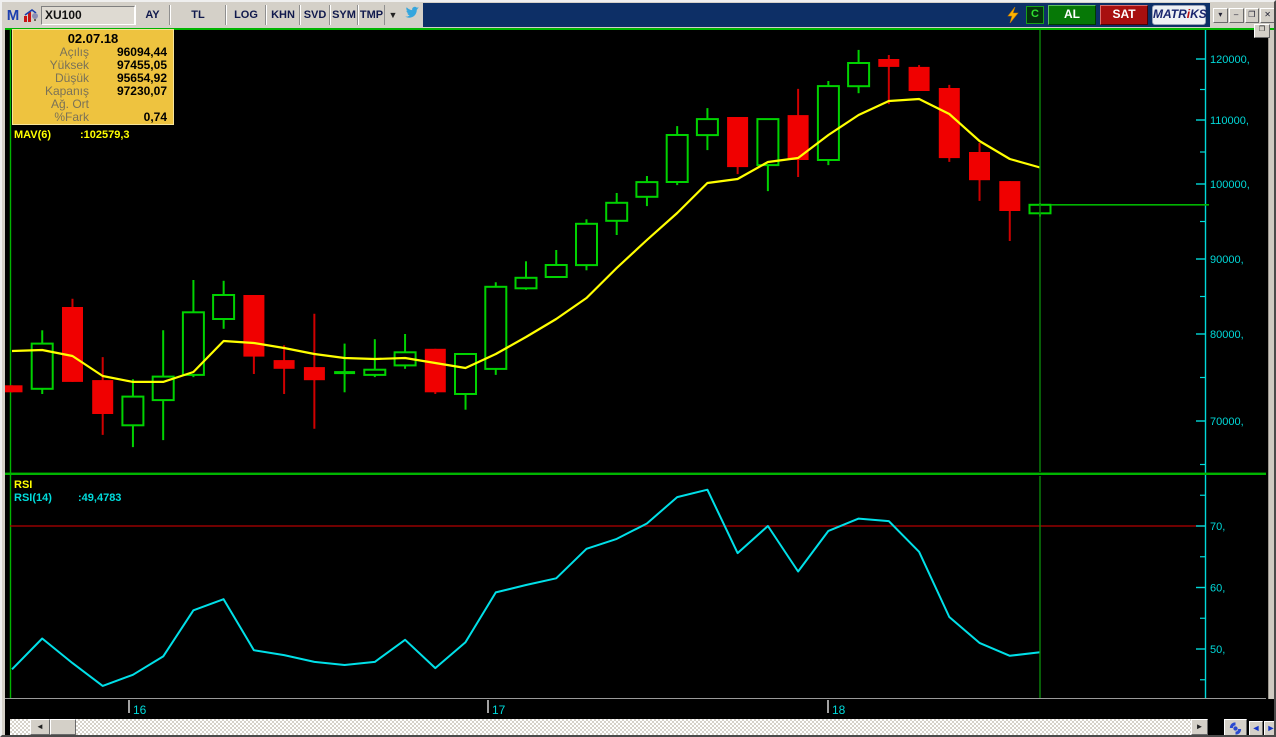 This screenshot has height=737, width=1276. What do you see at coordinates (1072, 15) in the screenshot?
I see `buy-button: AL` at bounding box center [1072, 15].